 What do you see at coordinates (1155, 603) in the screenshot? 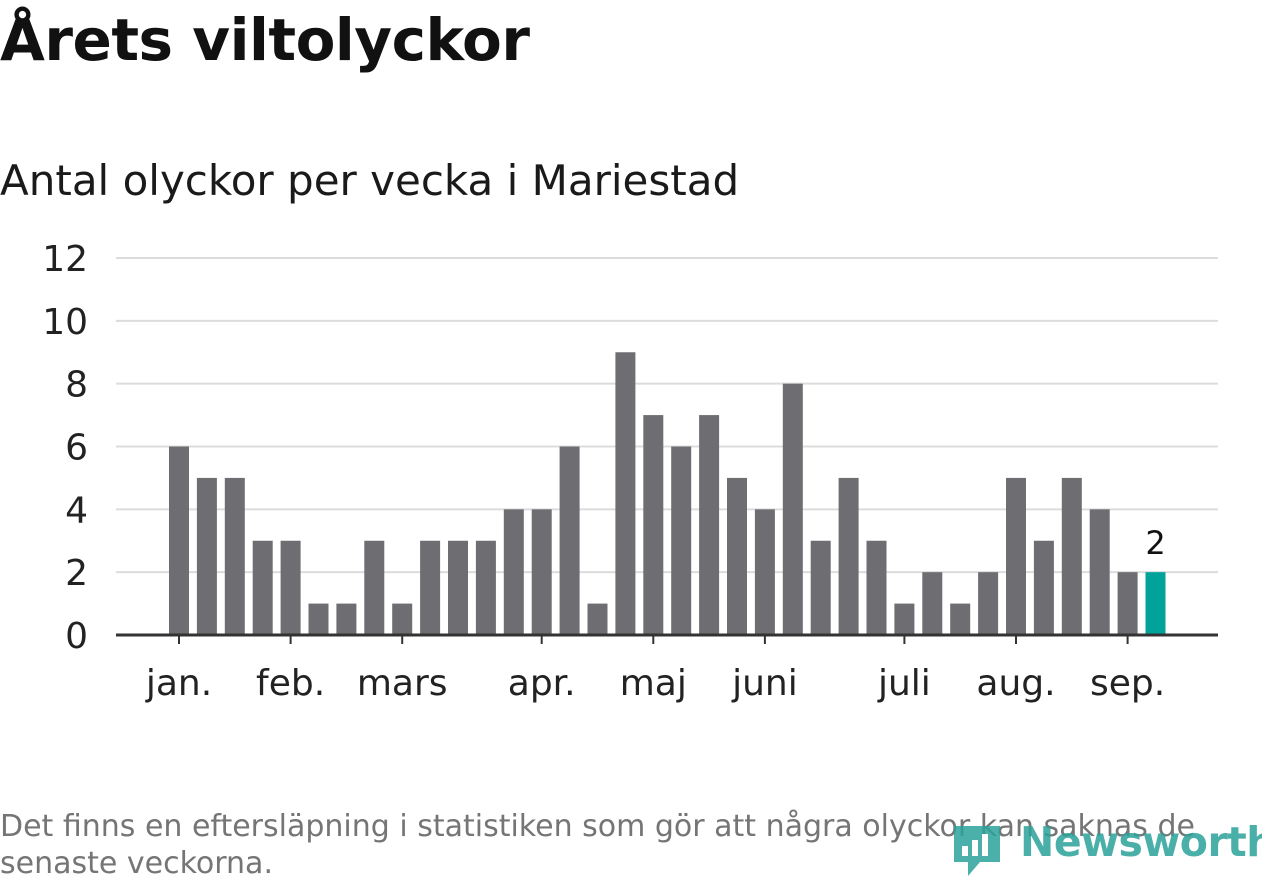
I see `bar-highlighted` at bounding box center [1155, 603].